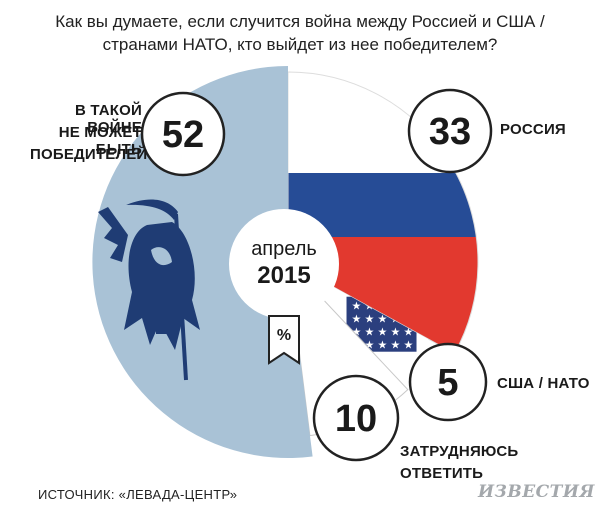 This screenshot has width=600, height=529. What do you see at coordinates (283, 275) in the screenshot?
I see `center-year: 2015` at bounding box center [283, 275].